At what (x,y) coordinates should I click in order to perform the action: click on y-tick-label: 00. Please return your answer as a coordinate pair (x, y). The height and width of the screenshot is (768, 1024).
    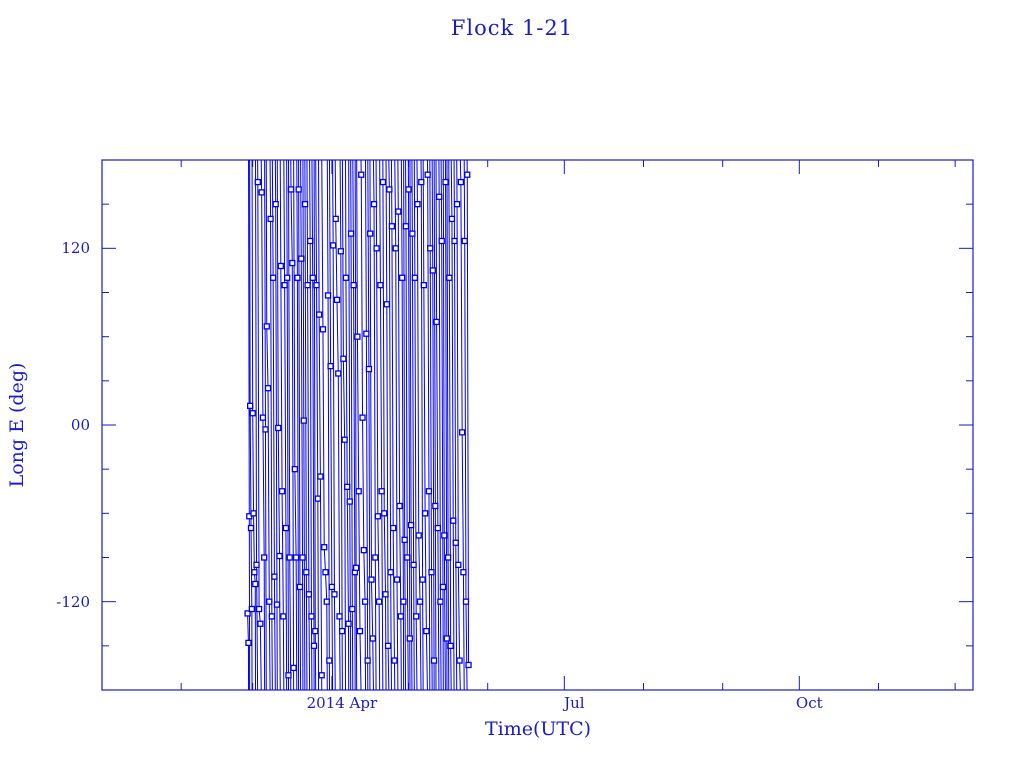
    Looking at the image, I should click on (80, 425).